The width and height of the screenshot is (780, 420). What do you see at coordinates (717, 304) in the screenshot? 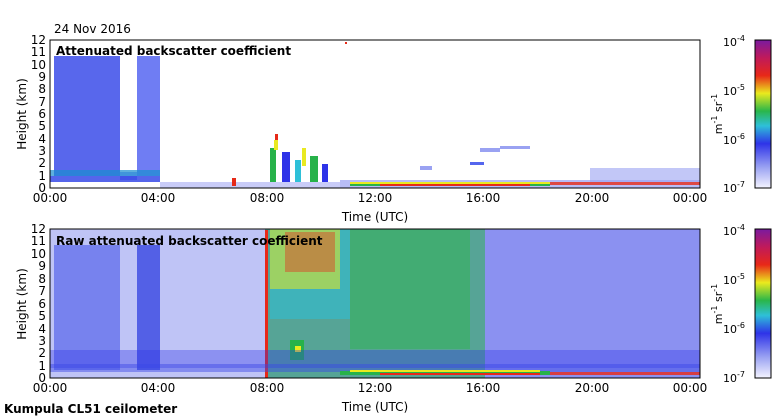
I see `colorbar-unit-label-2: m-1 sr-1` at bounding box center [717, 304].